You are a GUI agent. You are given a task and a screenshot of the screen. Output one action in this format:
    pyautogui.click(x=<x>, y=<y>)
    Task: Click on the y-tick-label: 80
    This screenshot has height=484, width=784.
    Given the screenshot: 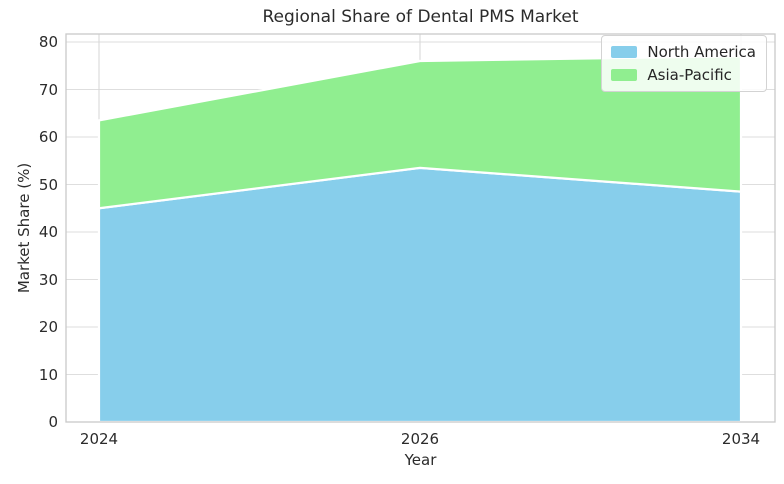 What is the action you would take?
    pyautogui.click(x=48, y=42)
    